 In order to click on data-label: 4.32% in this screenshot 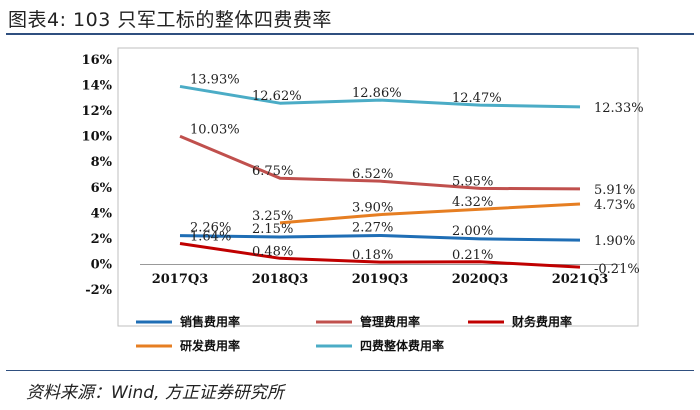, I will do `click(472, 202)`.